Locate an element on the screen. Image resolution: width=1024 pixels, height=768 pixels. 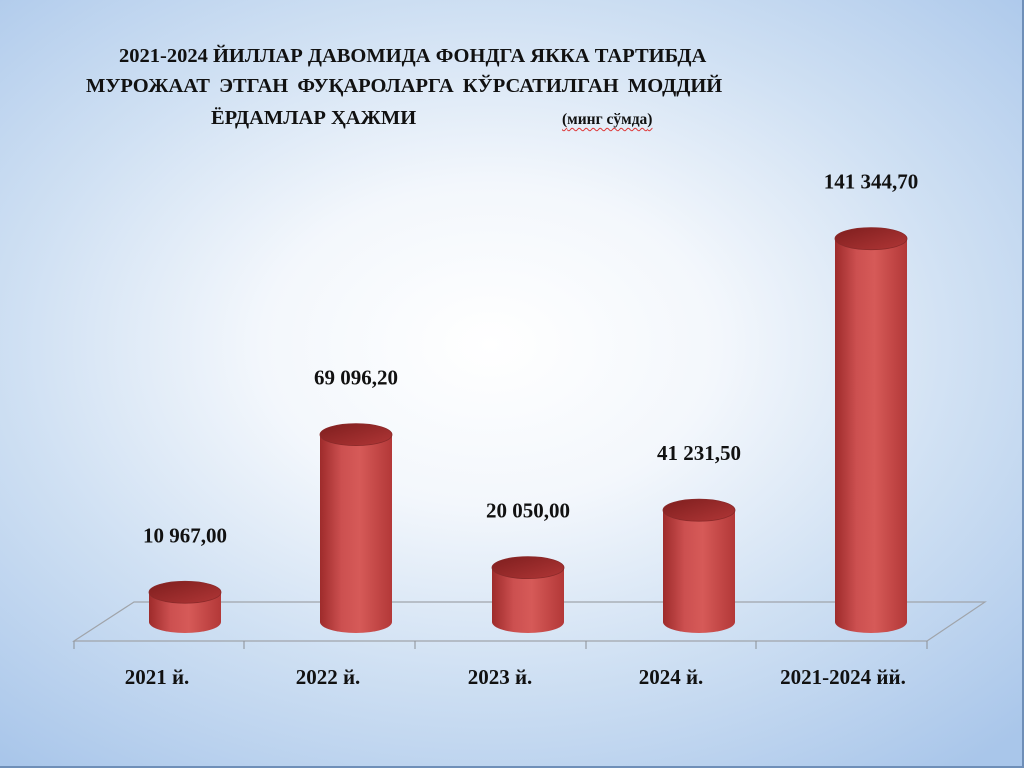
chart-floor is located at coordinates (529, 625).